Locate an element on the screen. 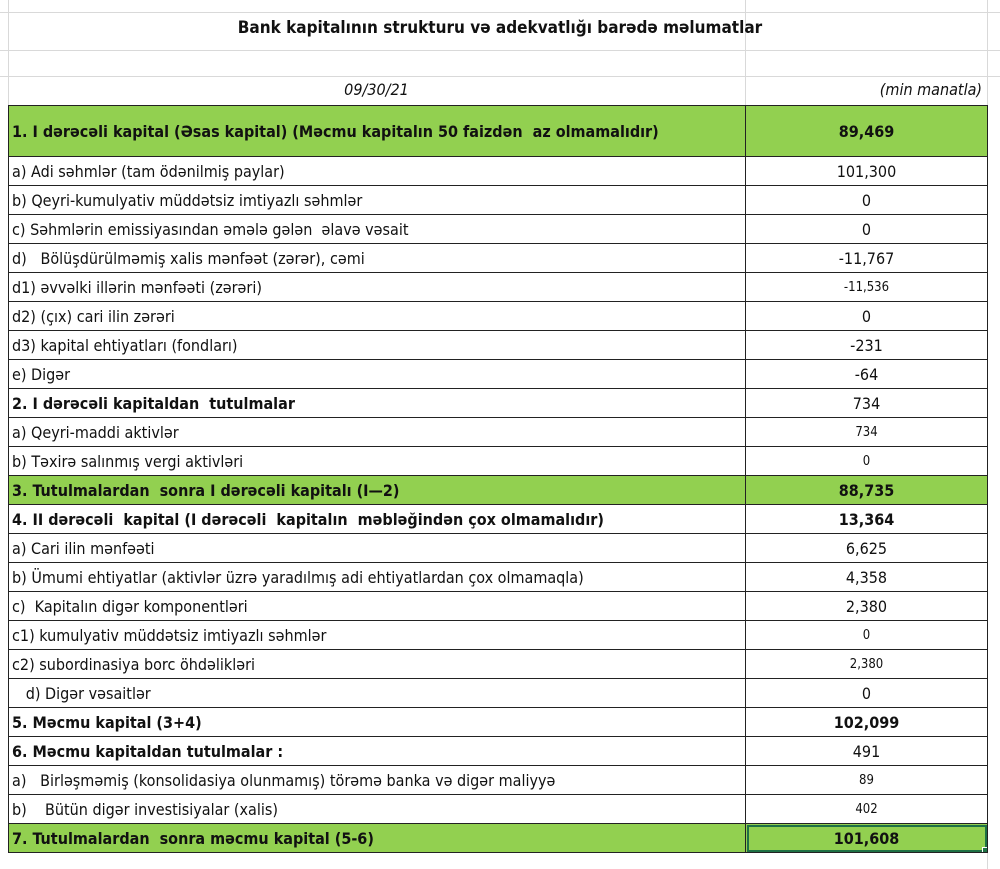 This screenshot has width=1000, height=869. table-row: d2) (çıx) cari ilin zərəri 0 is located at coordinates (498, 316).